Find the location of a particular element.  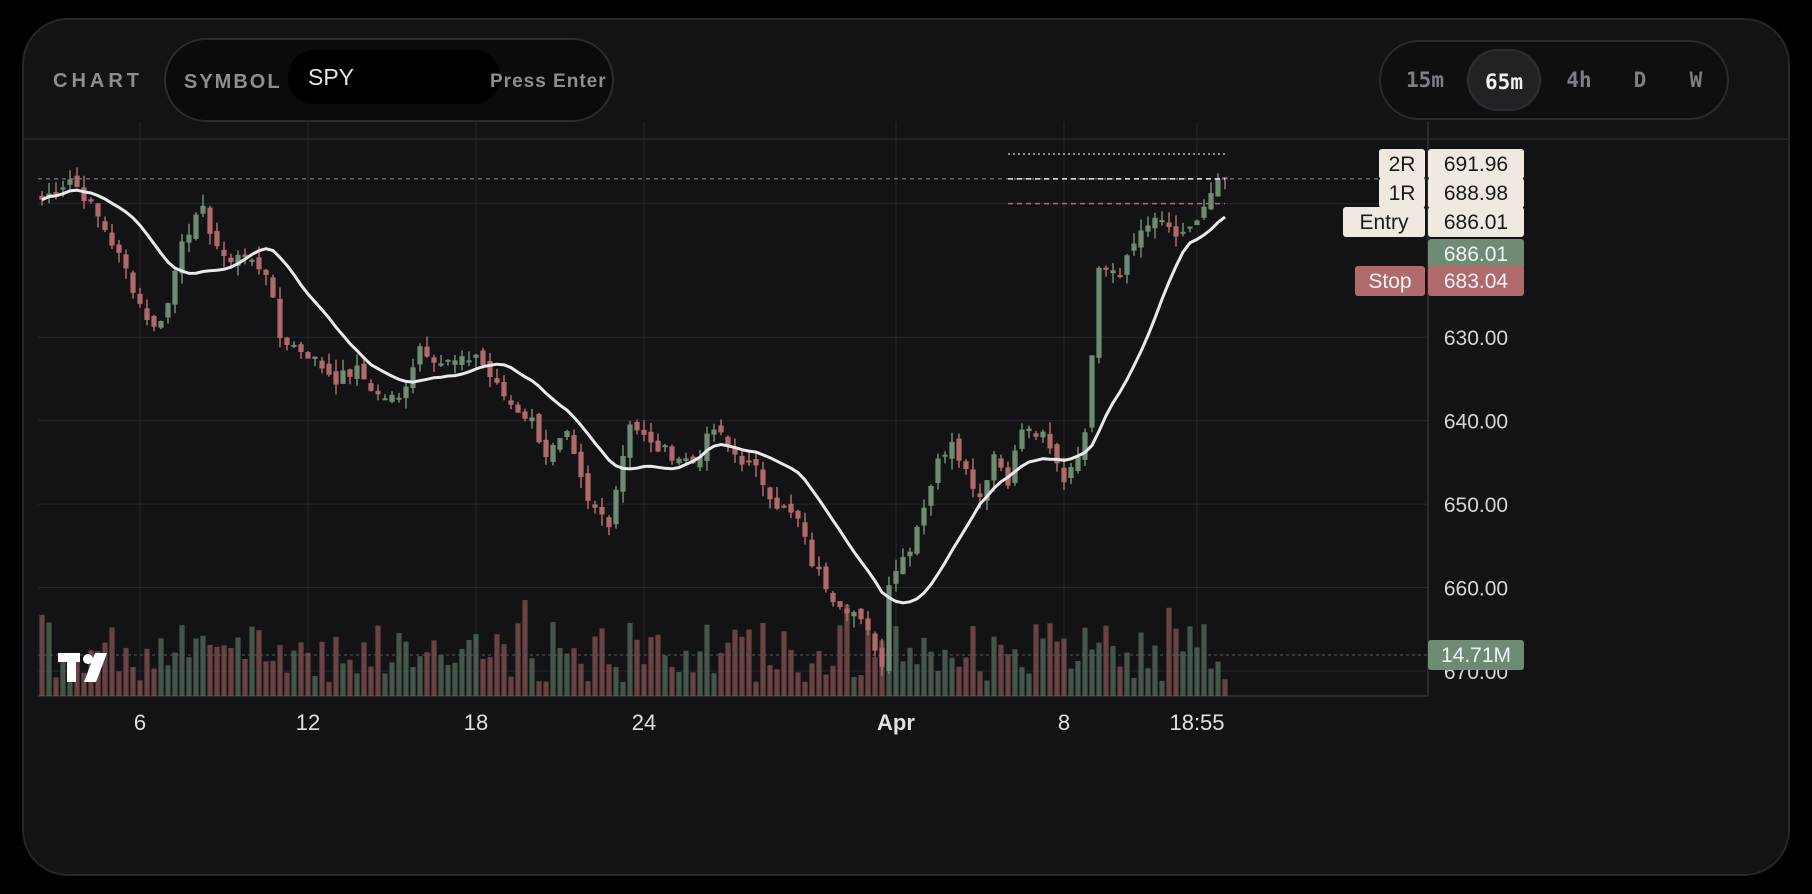

level-label-bg is located at coordinates (1402, 164).